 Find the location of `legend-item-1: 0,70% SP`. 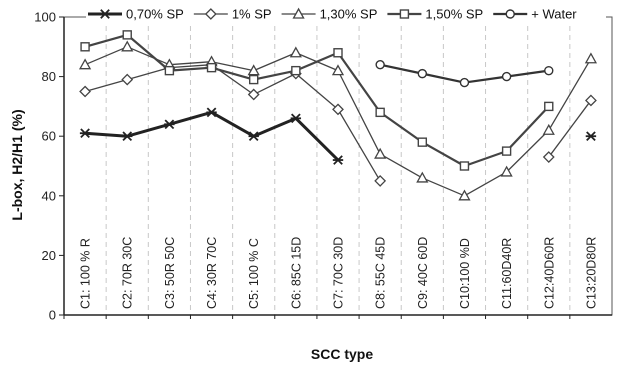

legend-item-1: 0,70% SP is located at coordinates (136, 14).